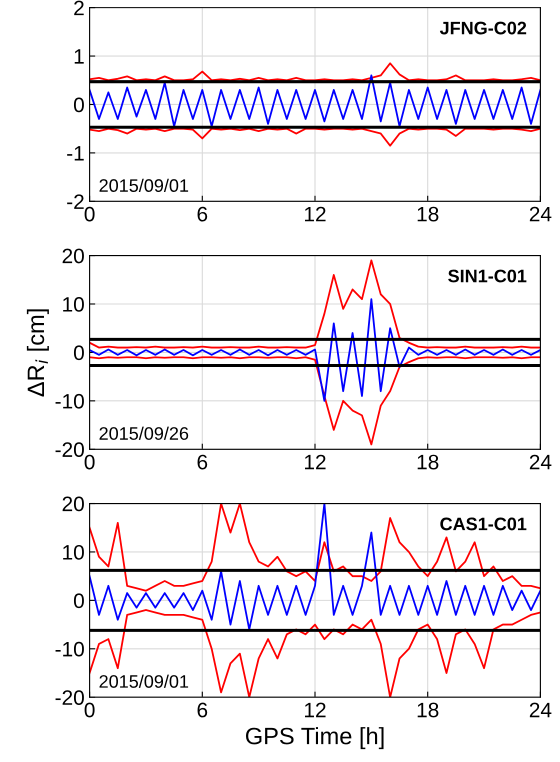  What do you see at coordinates (483, 28) in the screenshot?
I see `annotation: JFNG-C02` at bounding box center [483, 28].